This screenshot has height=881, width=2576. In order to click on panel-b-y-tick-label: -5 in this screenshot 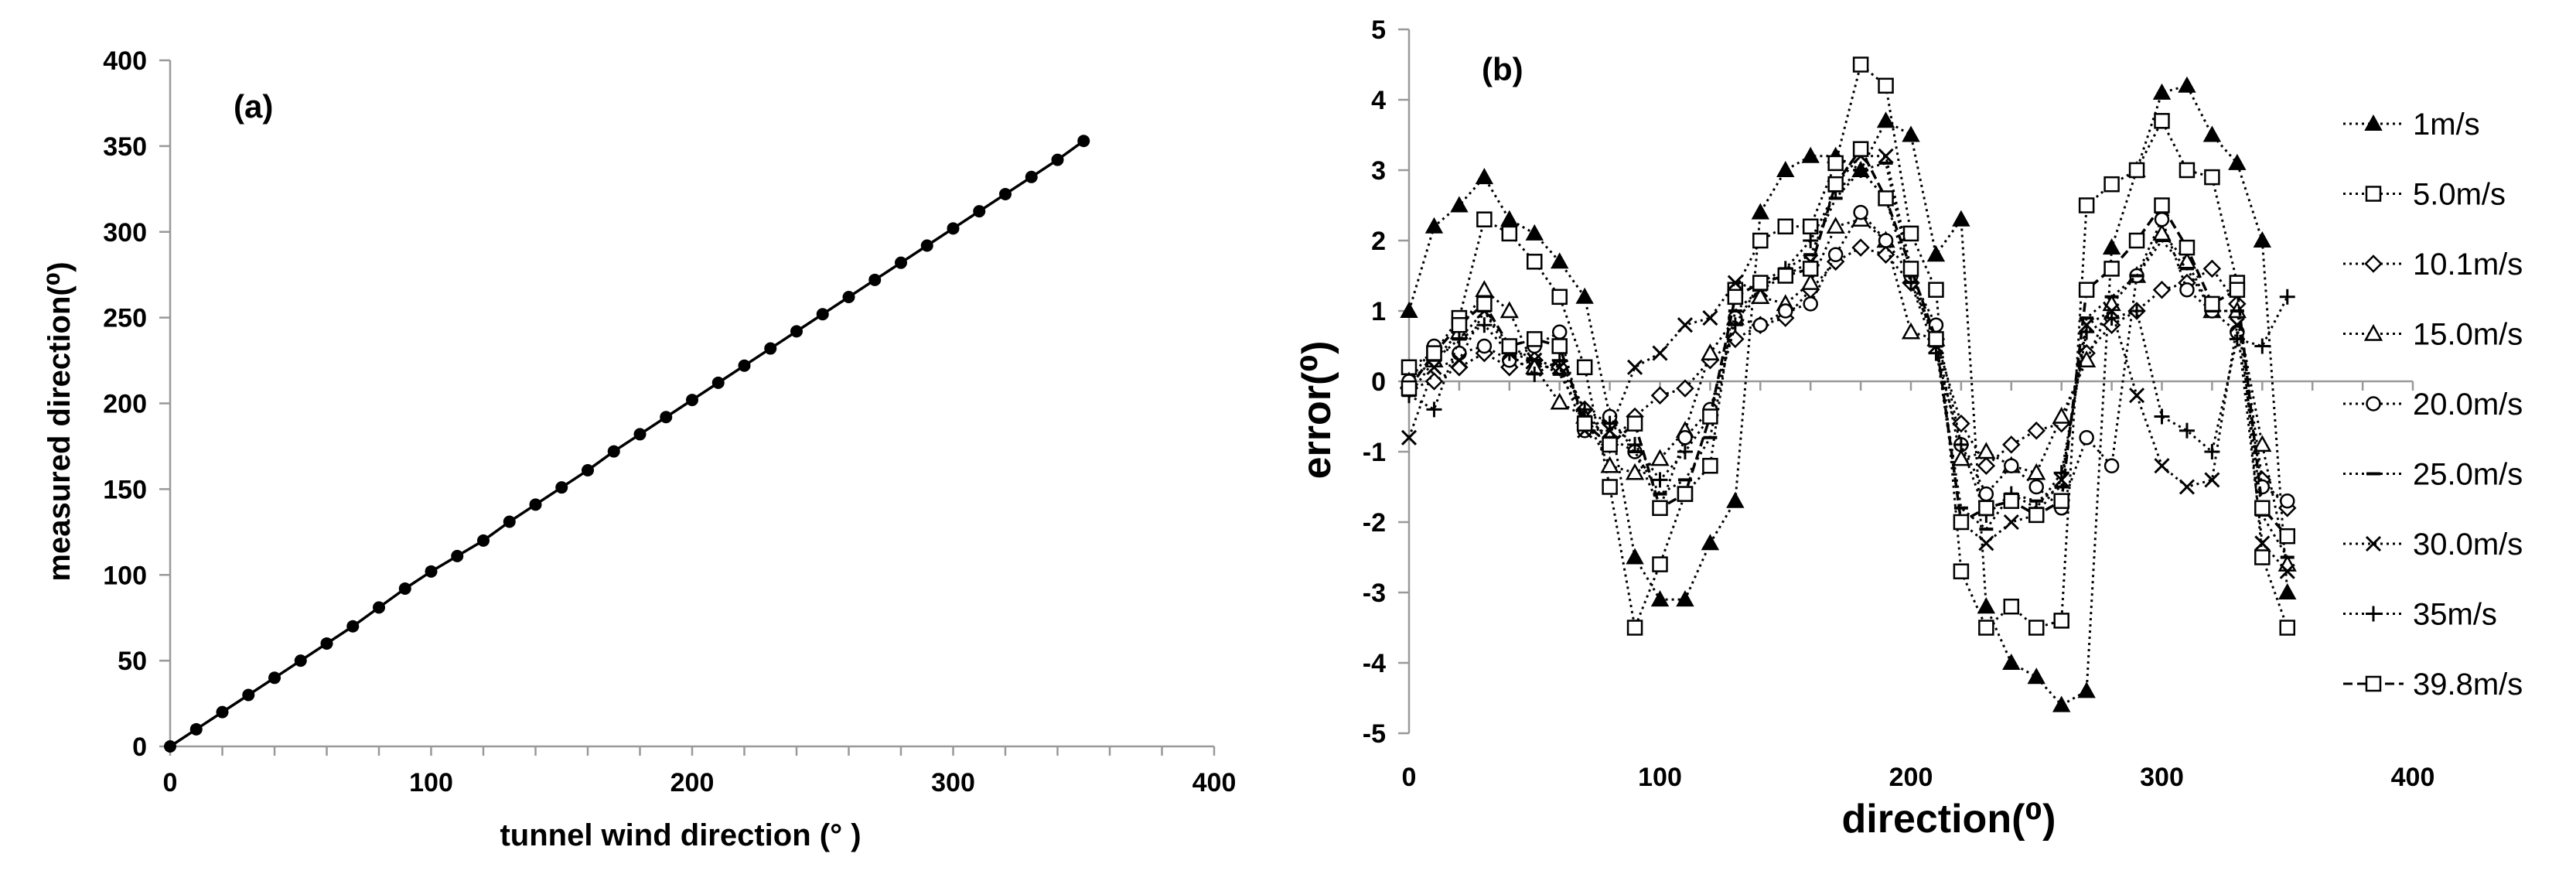, I will do `click(1375, 734)`.